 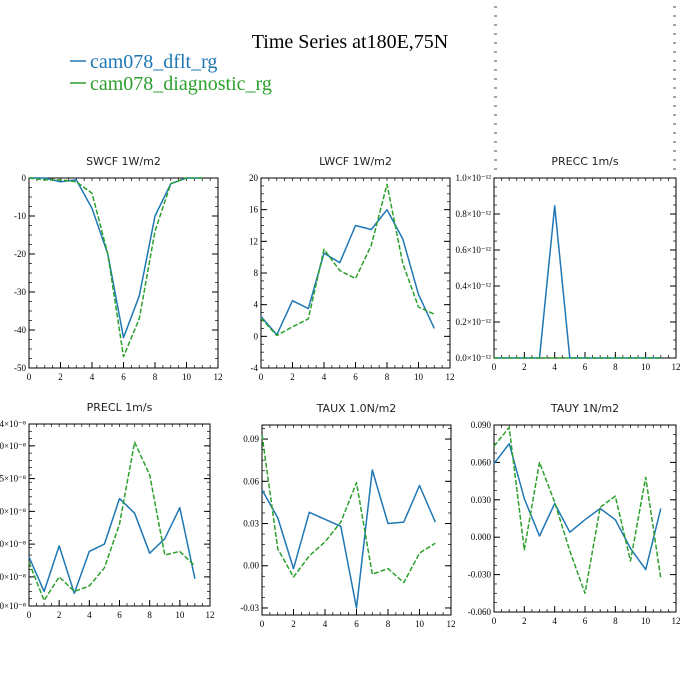 I want to click on y-tick-label: 0.090, so click(x=481, y=425).